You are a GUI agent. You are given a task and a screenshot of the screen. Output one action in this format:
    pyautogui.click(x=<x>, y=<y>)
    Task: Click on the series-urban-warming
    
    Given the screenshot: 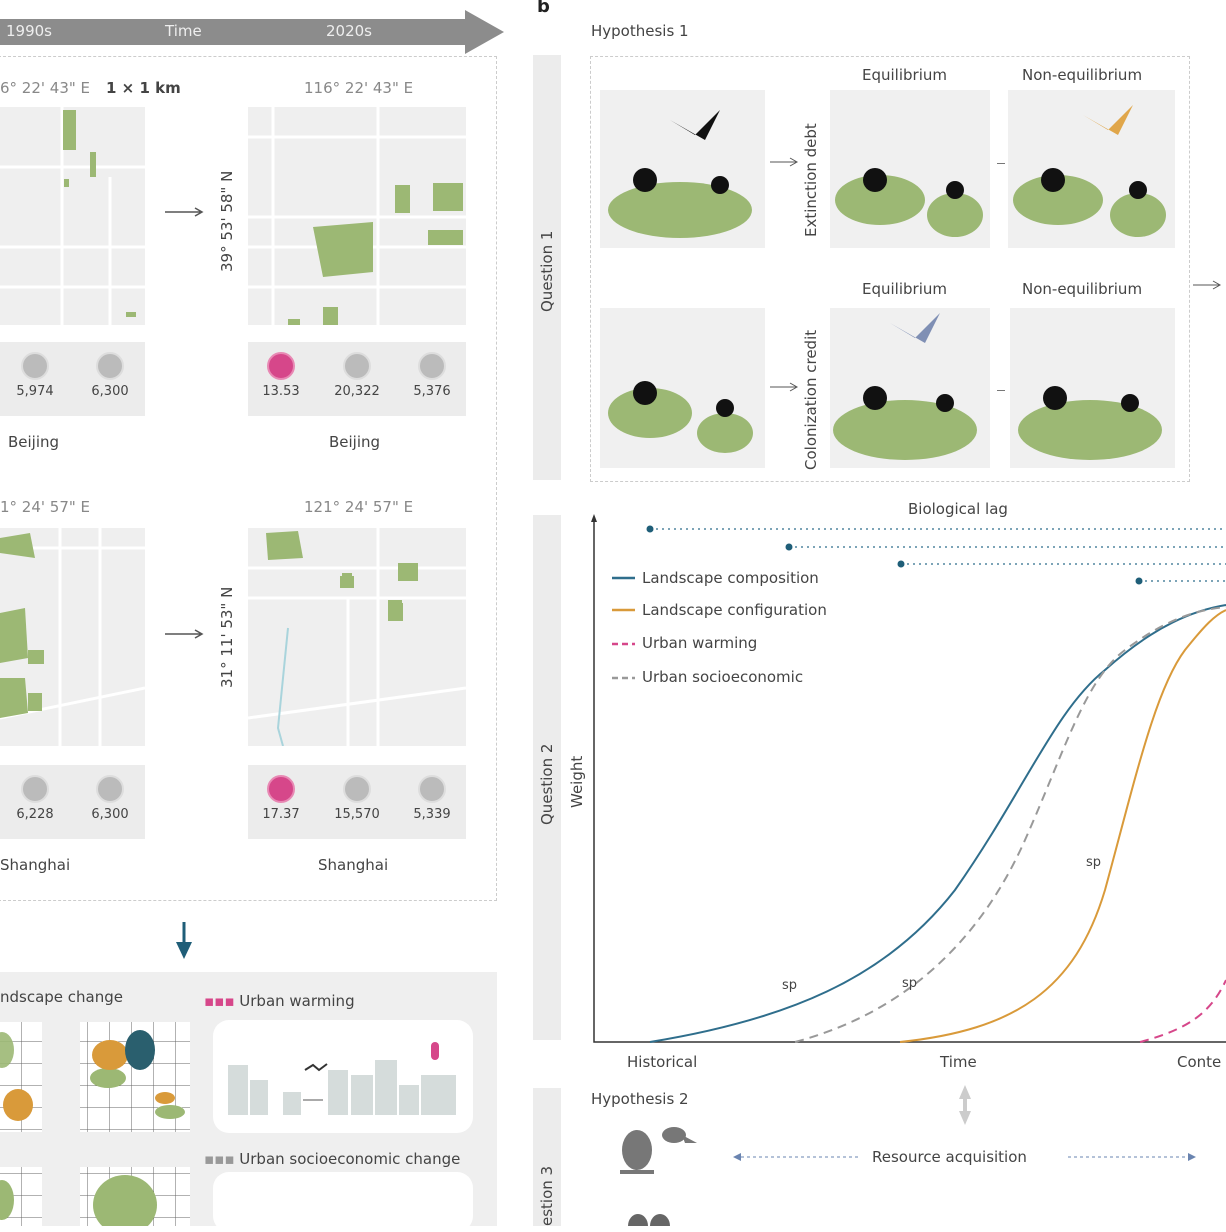 What is the action you would take?
    pyautogui.click(x=1182, y=1011)
    